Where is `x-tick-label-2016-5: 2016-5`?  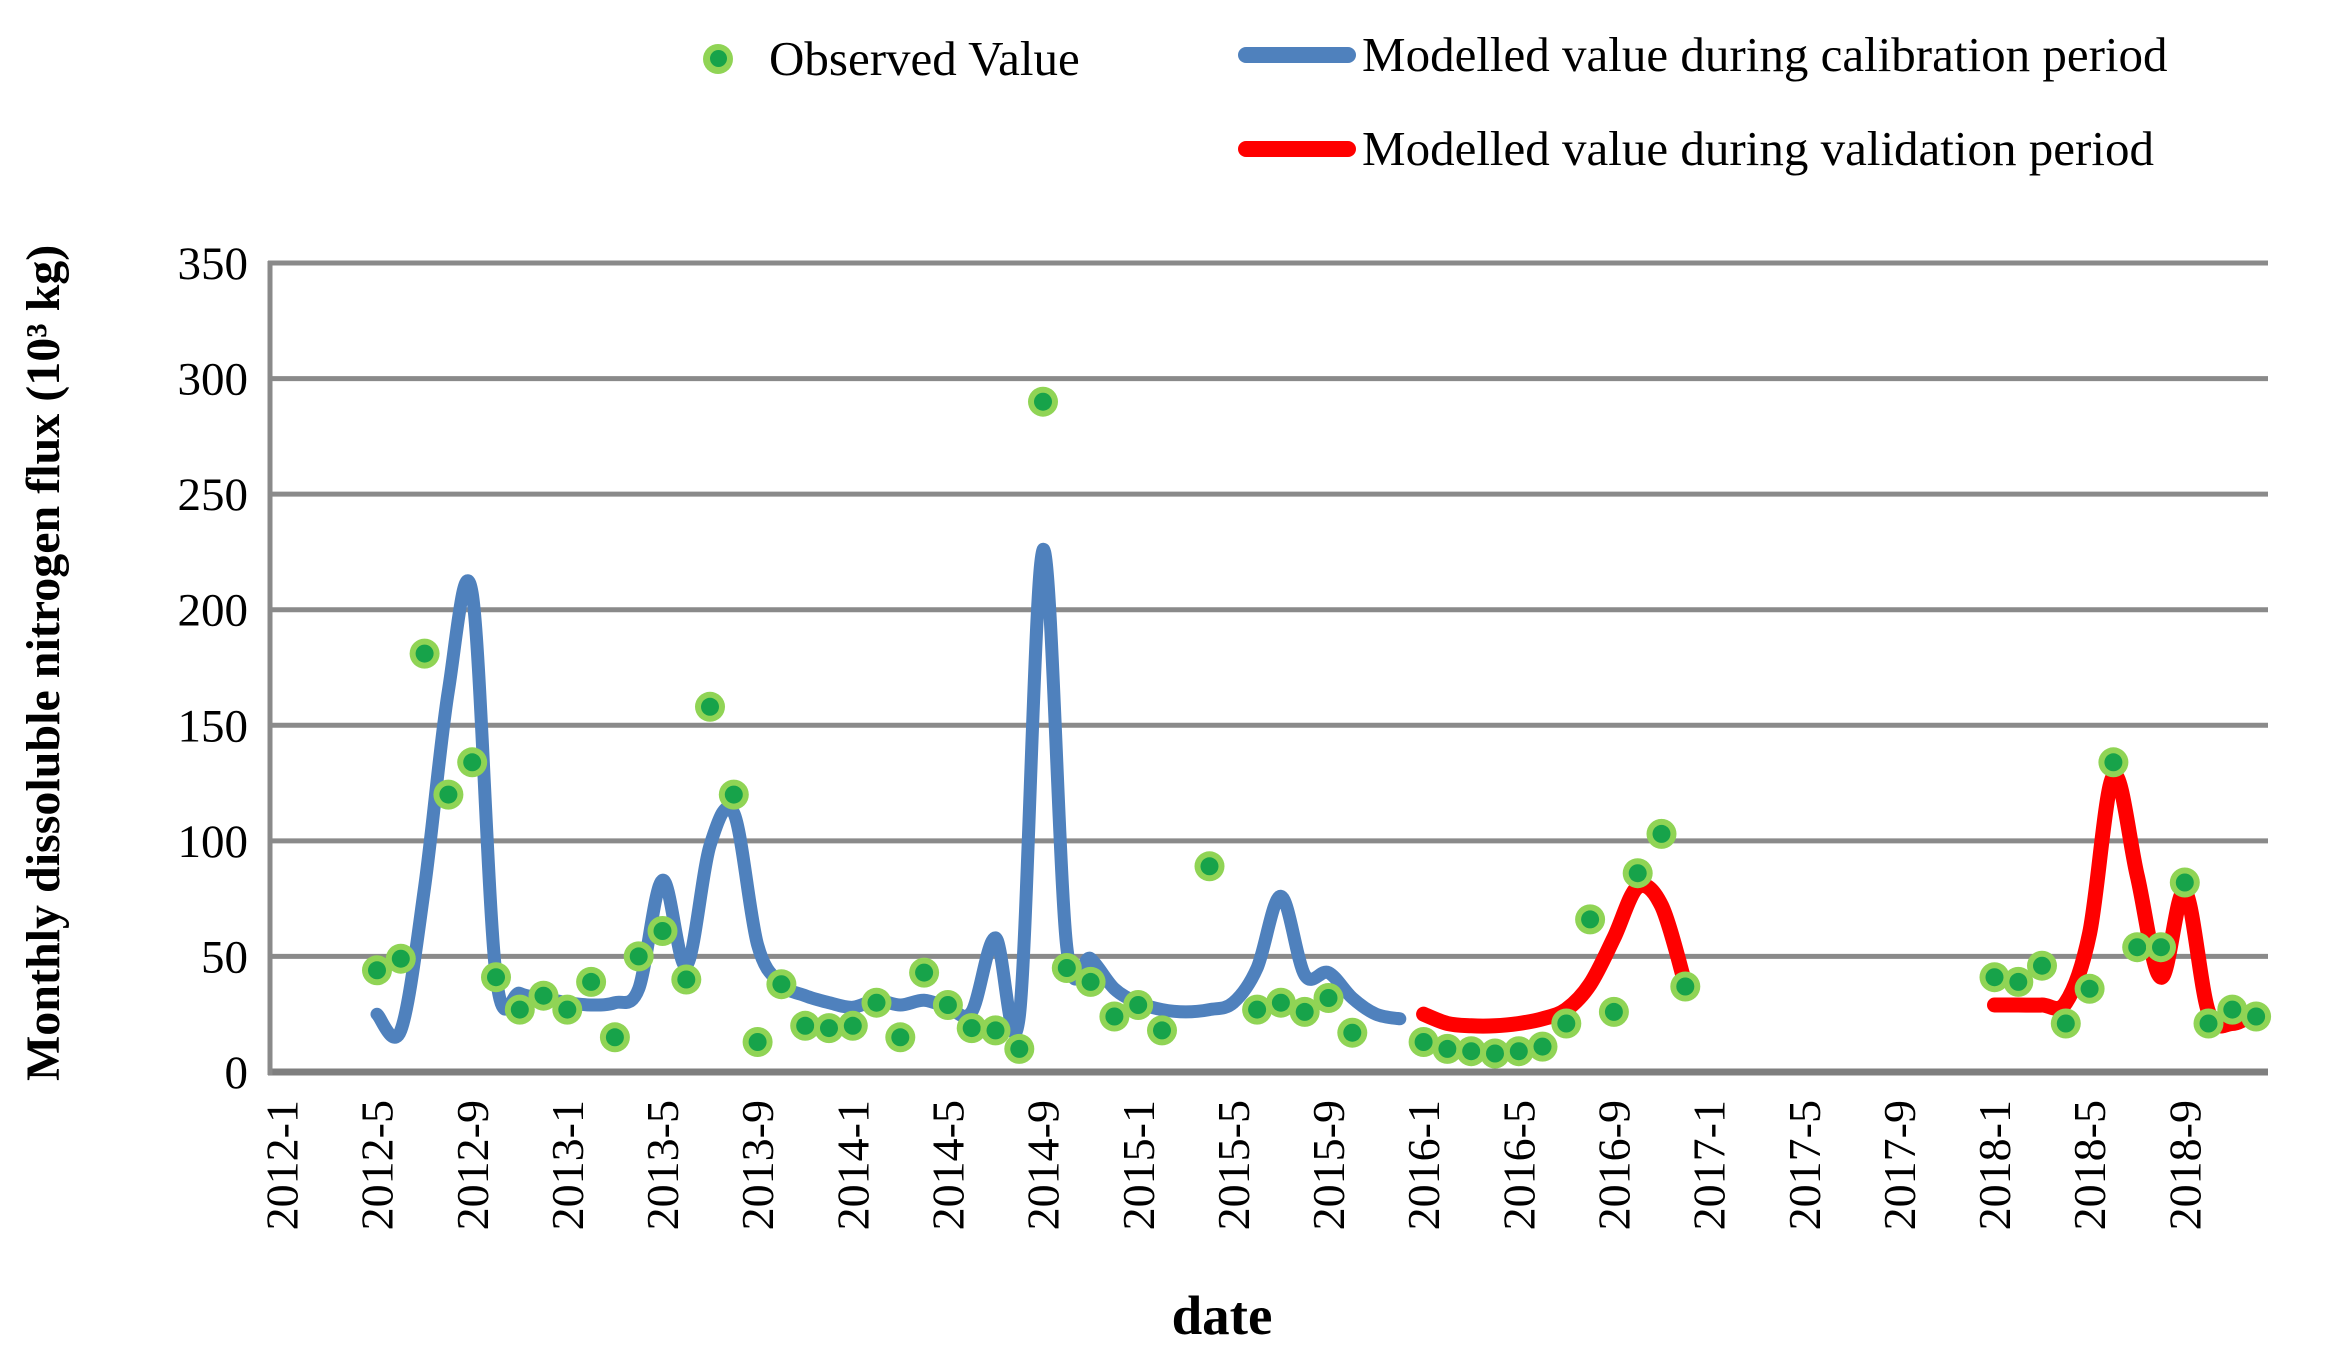 x-tick-label-2016-5: 2016-5 is located at coordinates (1518, 1165).